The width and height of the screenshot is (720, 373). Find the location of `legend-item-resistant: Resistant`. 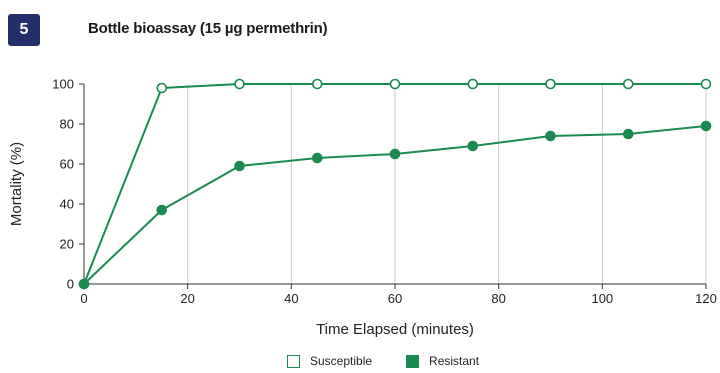

legend-item-resistant: Resistant is located at coordinates (442, 361).